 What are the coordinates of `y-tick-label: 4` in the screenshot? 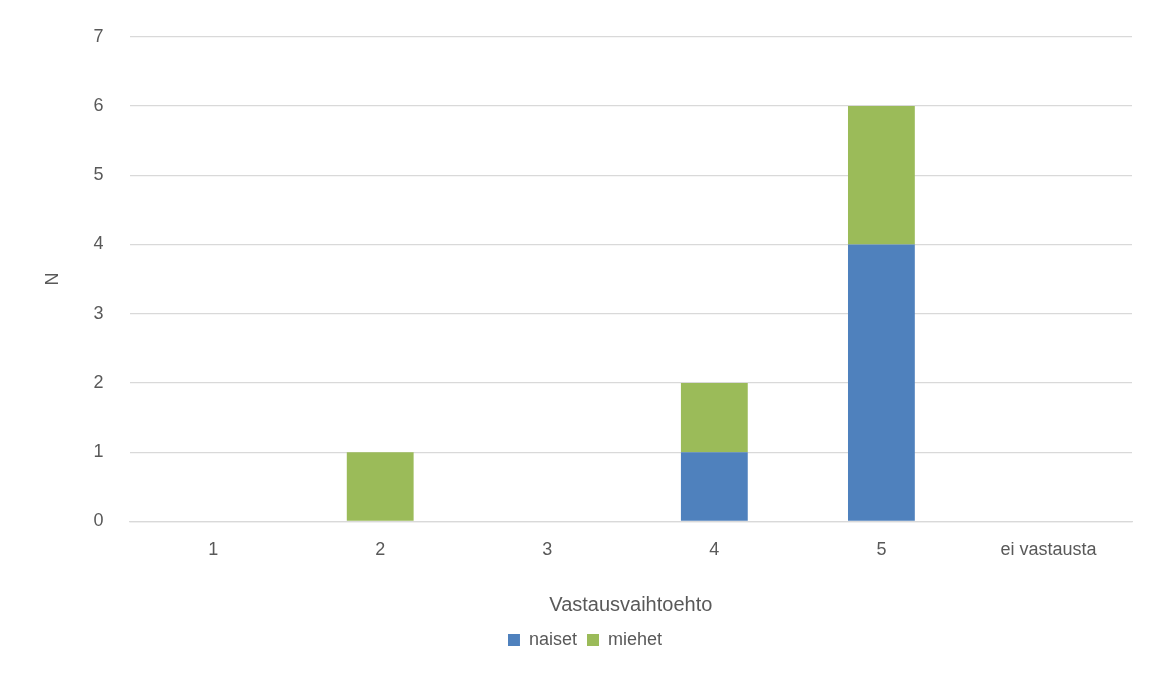 It's located at (98, 243).